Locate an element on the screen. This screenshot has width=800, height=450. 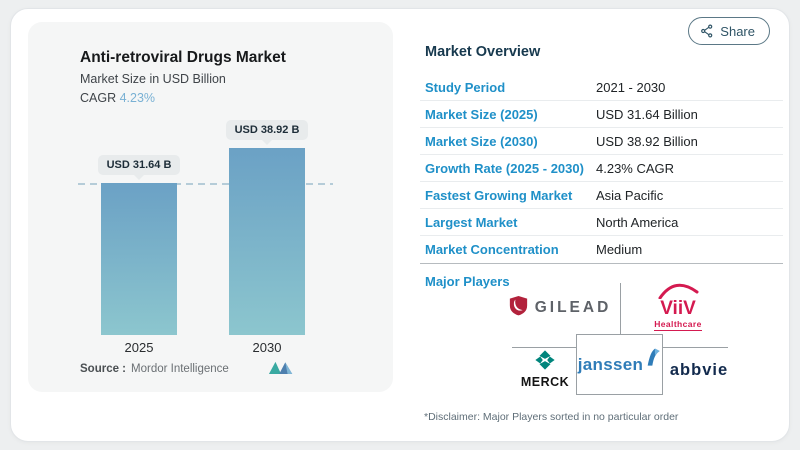
bar-group-2030: USD 38.92 B is located at coordinates (267, 227).